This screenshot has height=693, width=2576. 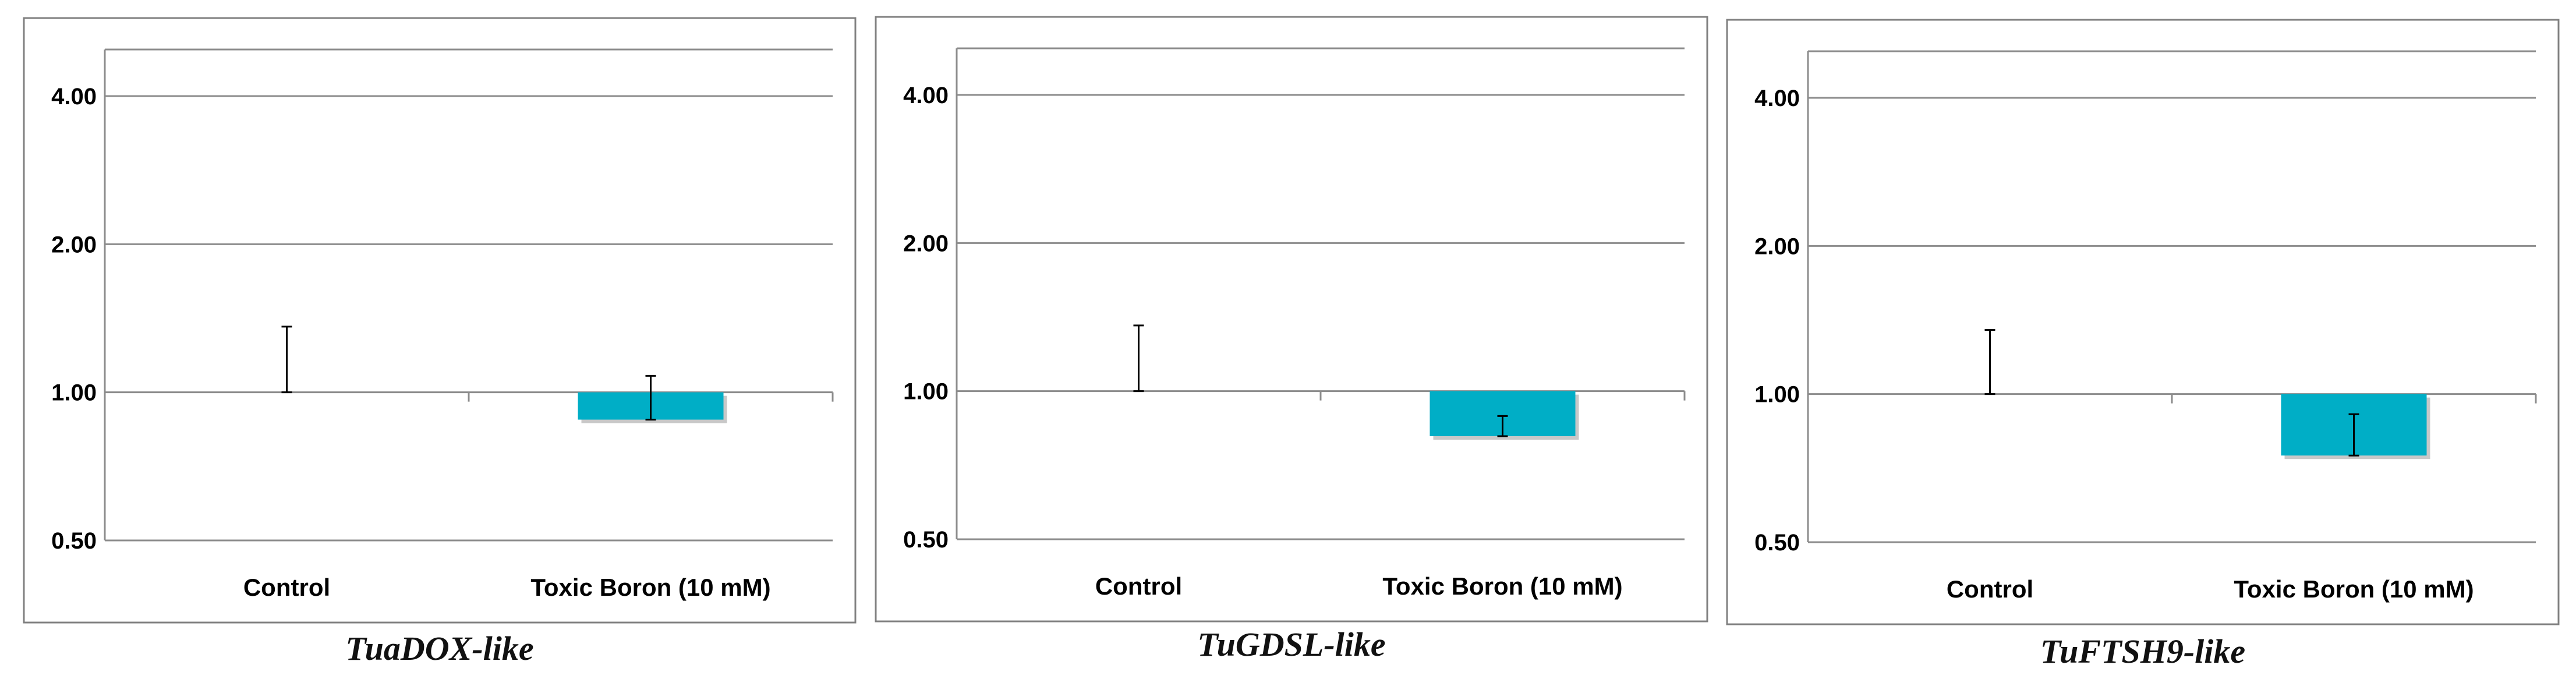 I want to click on caption-tuftsh9-like: TuFTSH9-like, so click(x=2143, y=651).